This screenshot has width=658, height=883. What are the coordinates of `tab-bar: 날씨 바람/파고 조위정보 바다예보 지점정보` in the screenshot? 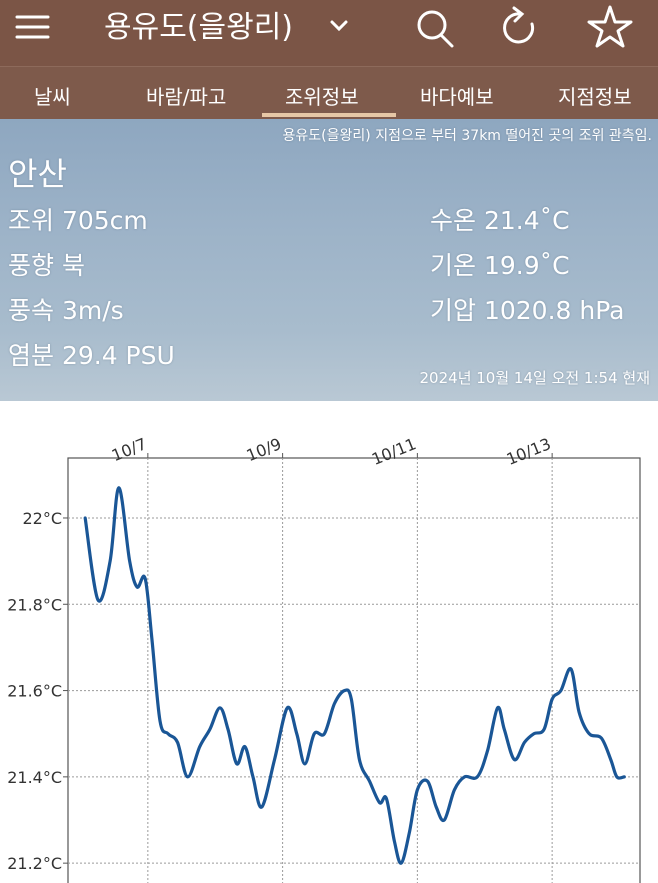 It's located at (329, 92).